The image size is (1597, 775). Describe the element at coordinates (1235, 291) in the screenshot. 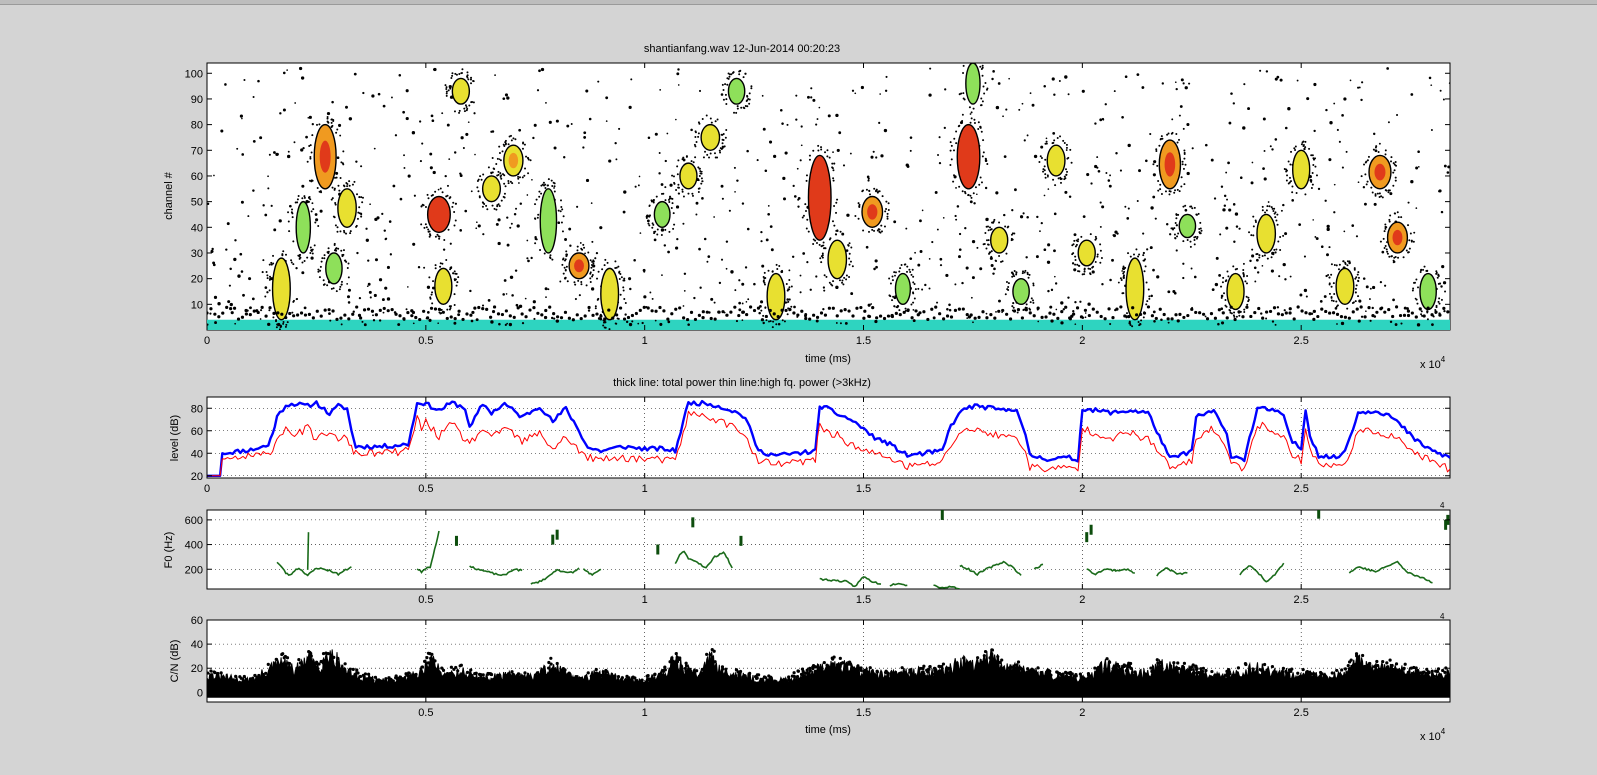

I see `cochleagram-blob` at that location.